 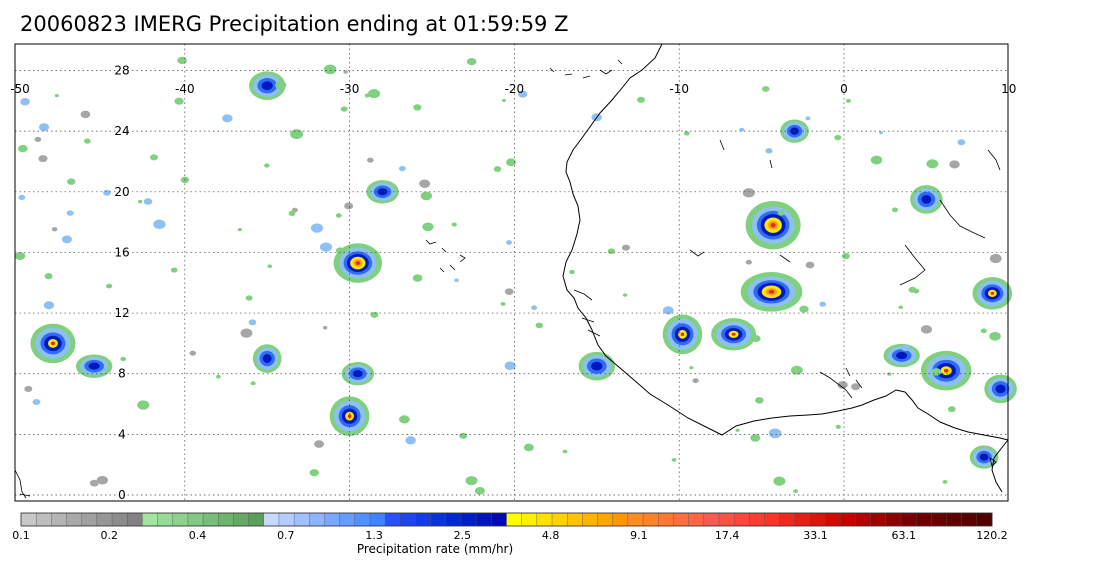 What do you see at coordinates (587, 313) in the screenshot?
I see `senegal-rivers` at bounding box center [587, 313].